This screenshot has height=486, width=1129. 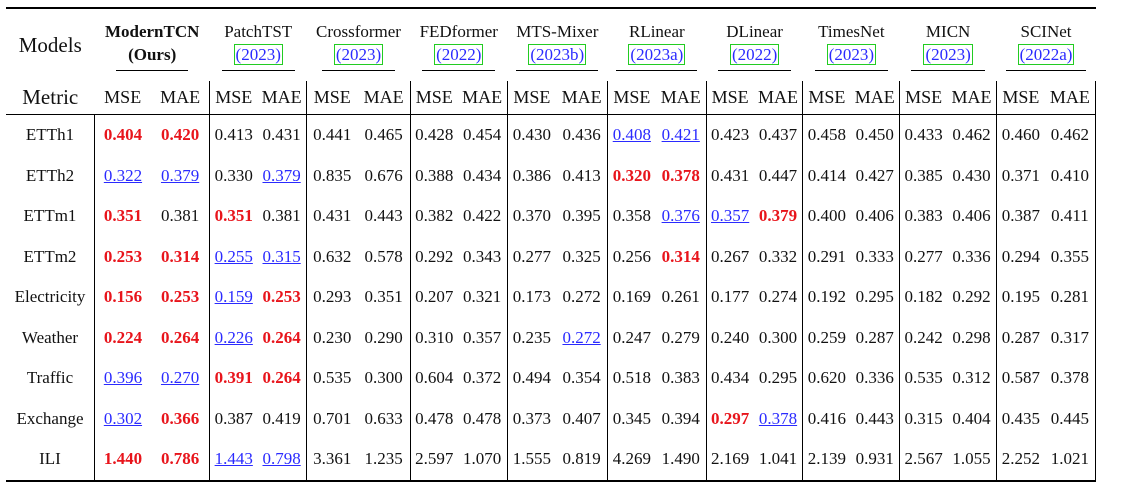 I want to click on value-cell: 0.786, so click(x=180, y=460).